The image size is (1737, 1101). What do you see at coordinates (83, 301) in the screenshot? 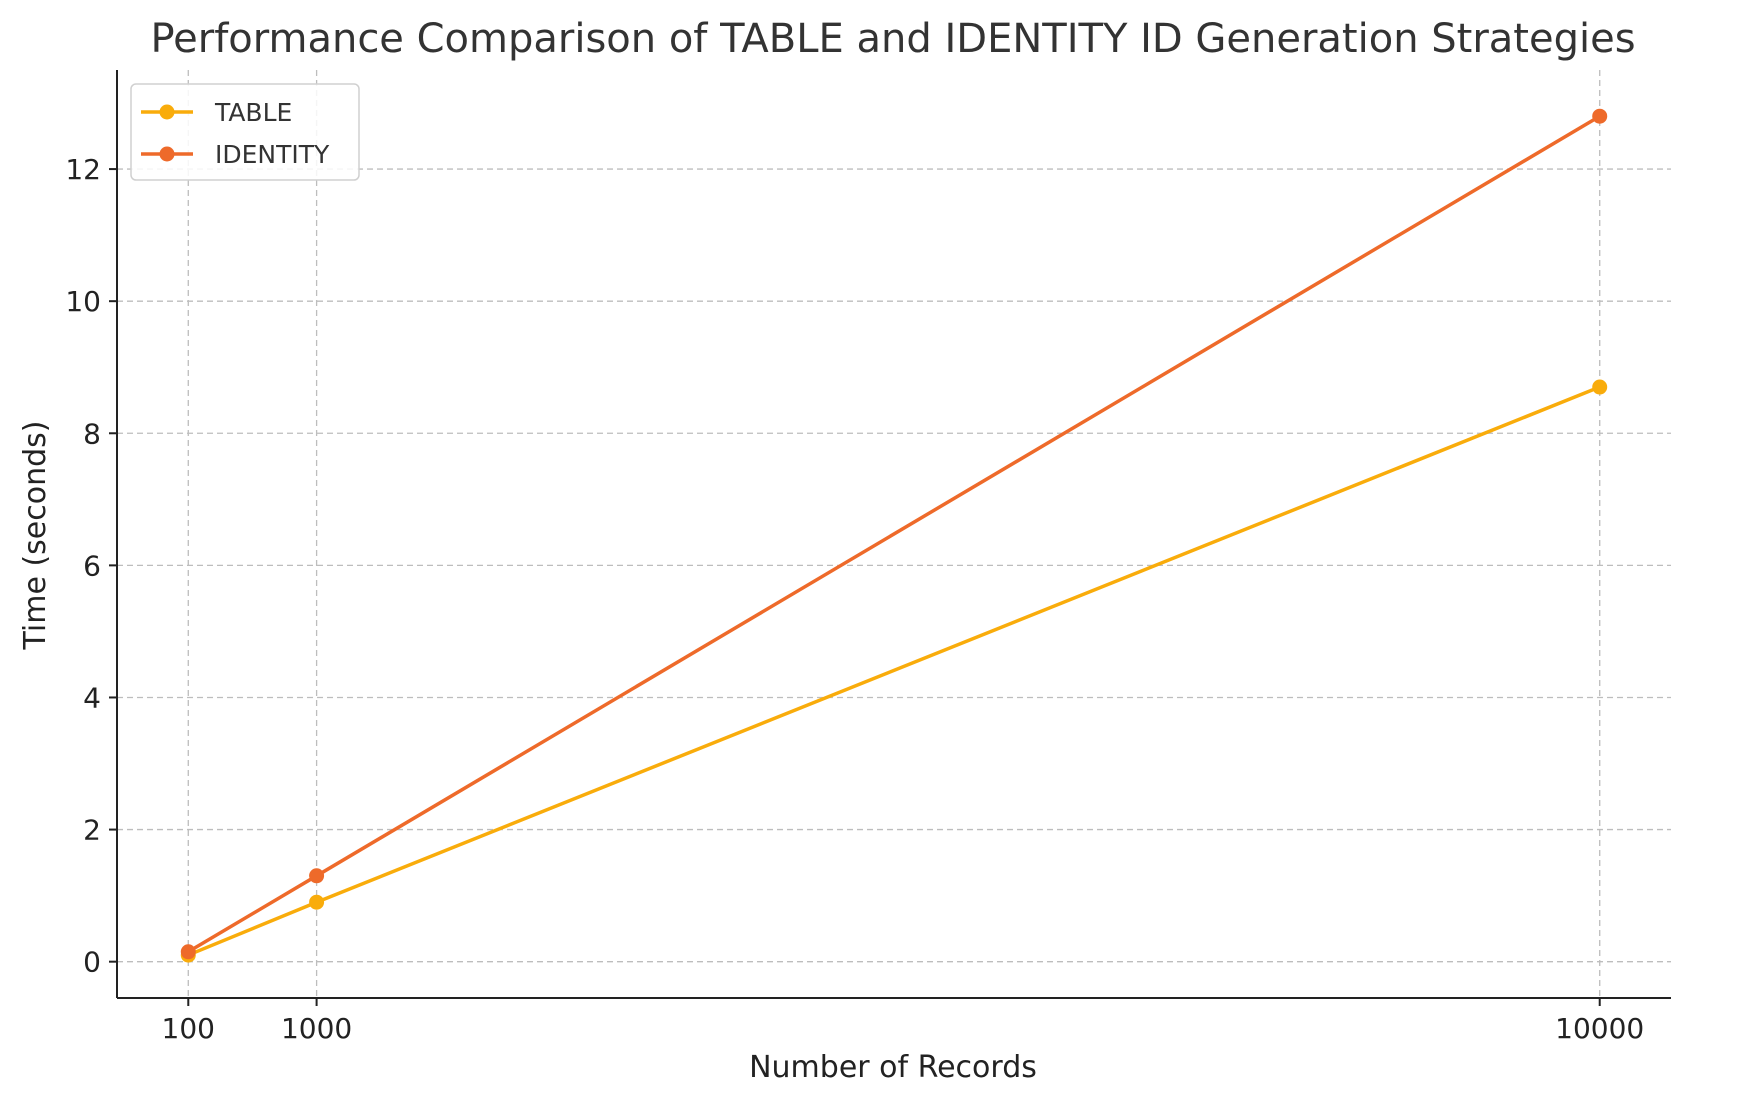
I see `y-tick-label: 10` at bounding box center [83, 301].